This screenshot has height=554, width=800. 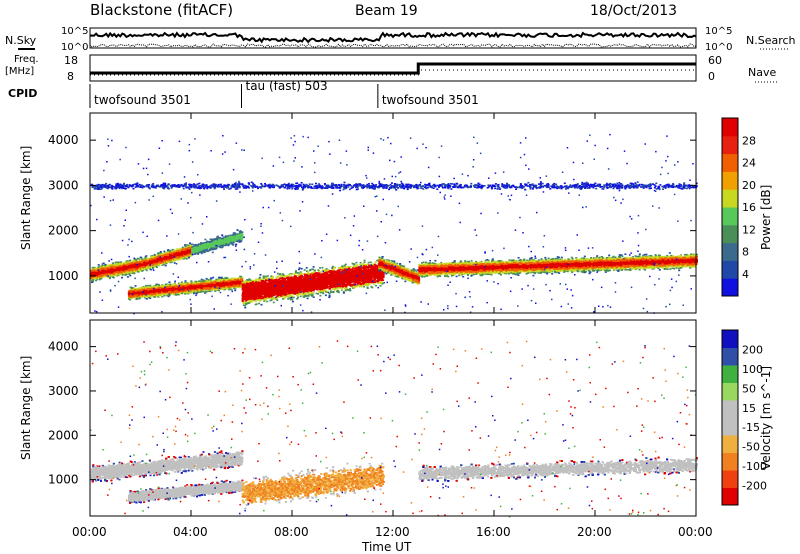 I want to click on noise-right-tick-top: 10^5, so click(x=718, y=31).